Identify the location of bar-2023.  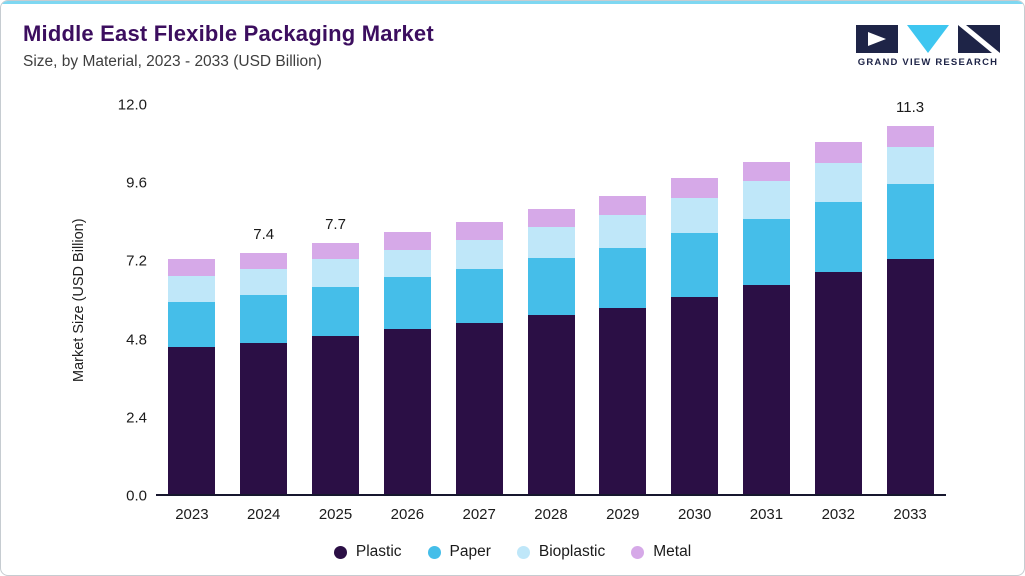
(192, 376).